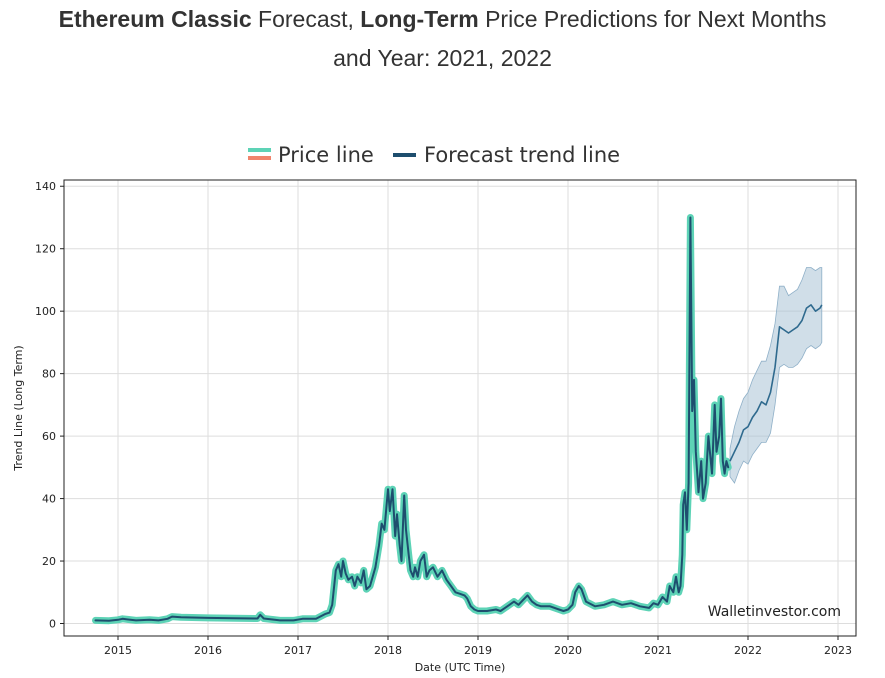 The height and width of the screenshot is (678, 885). Describe the element at coordinates (568, 650) in the screenshot. I see `x-tick-label: 2020` at that location.